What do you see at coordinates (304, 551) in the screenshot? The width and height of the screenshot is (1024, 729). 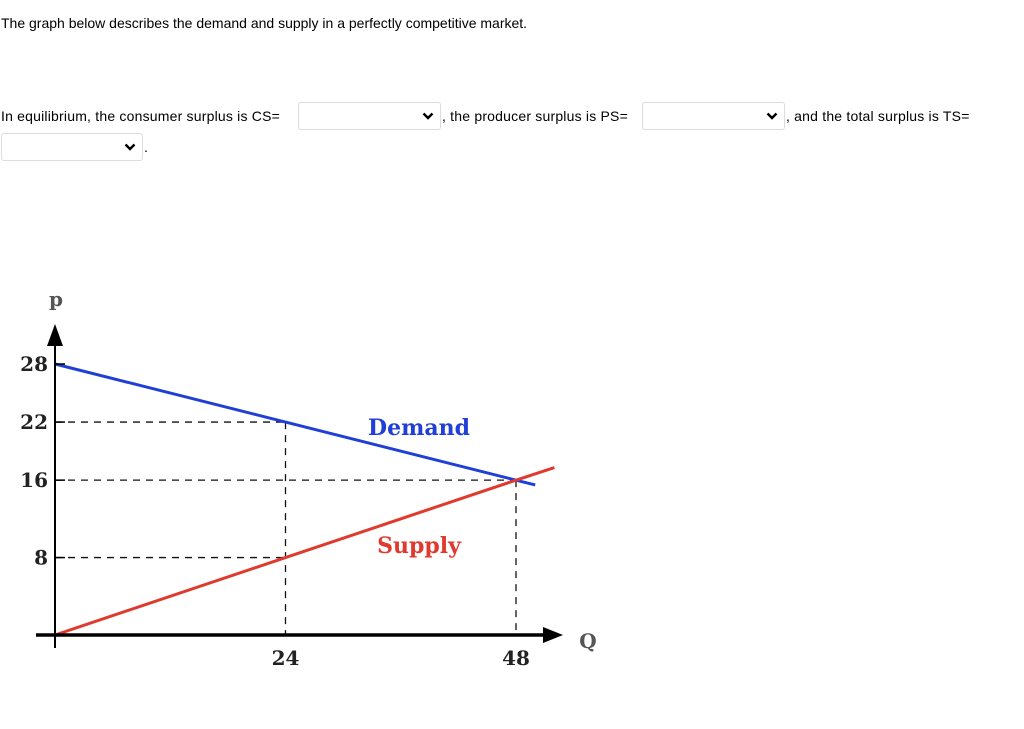 I see `supply-curve` at bounding box center [304, 551].